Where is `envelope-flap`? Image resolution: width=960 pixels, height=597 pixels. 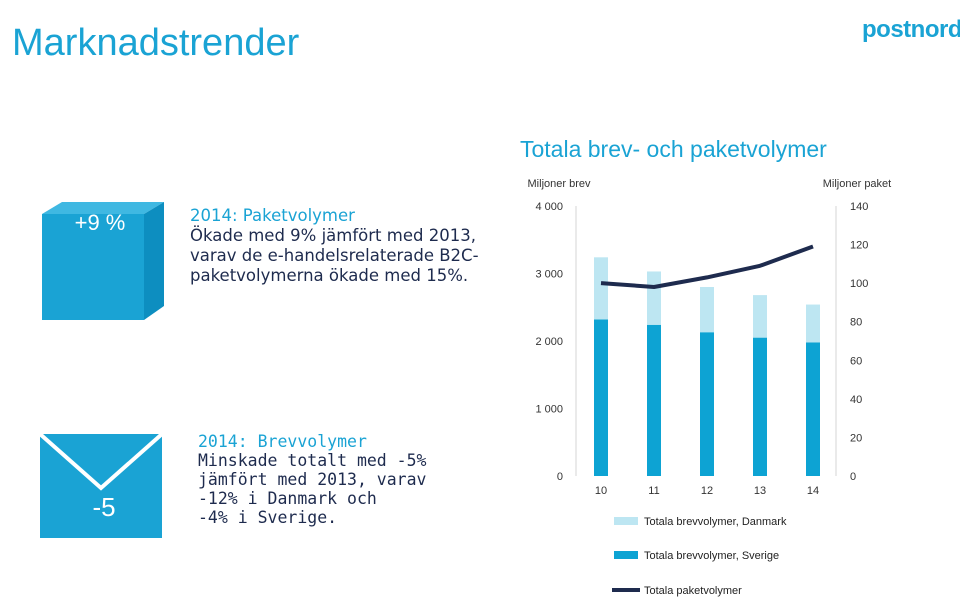 envelope-flap is located at coordinates (101, 461).